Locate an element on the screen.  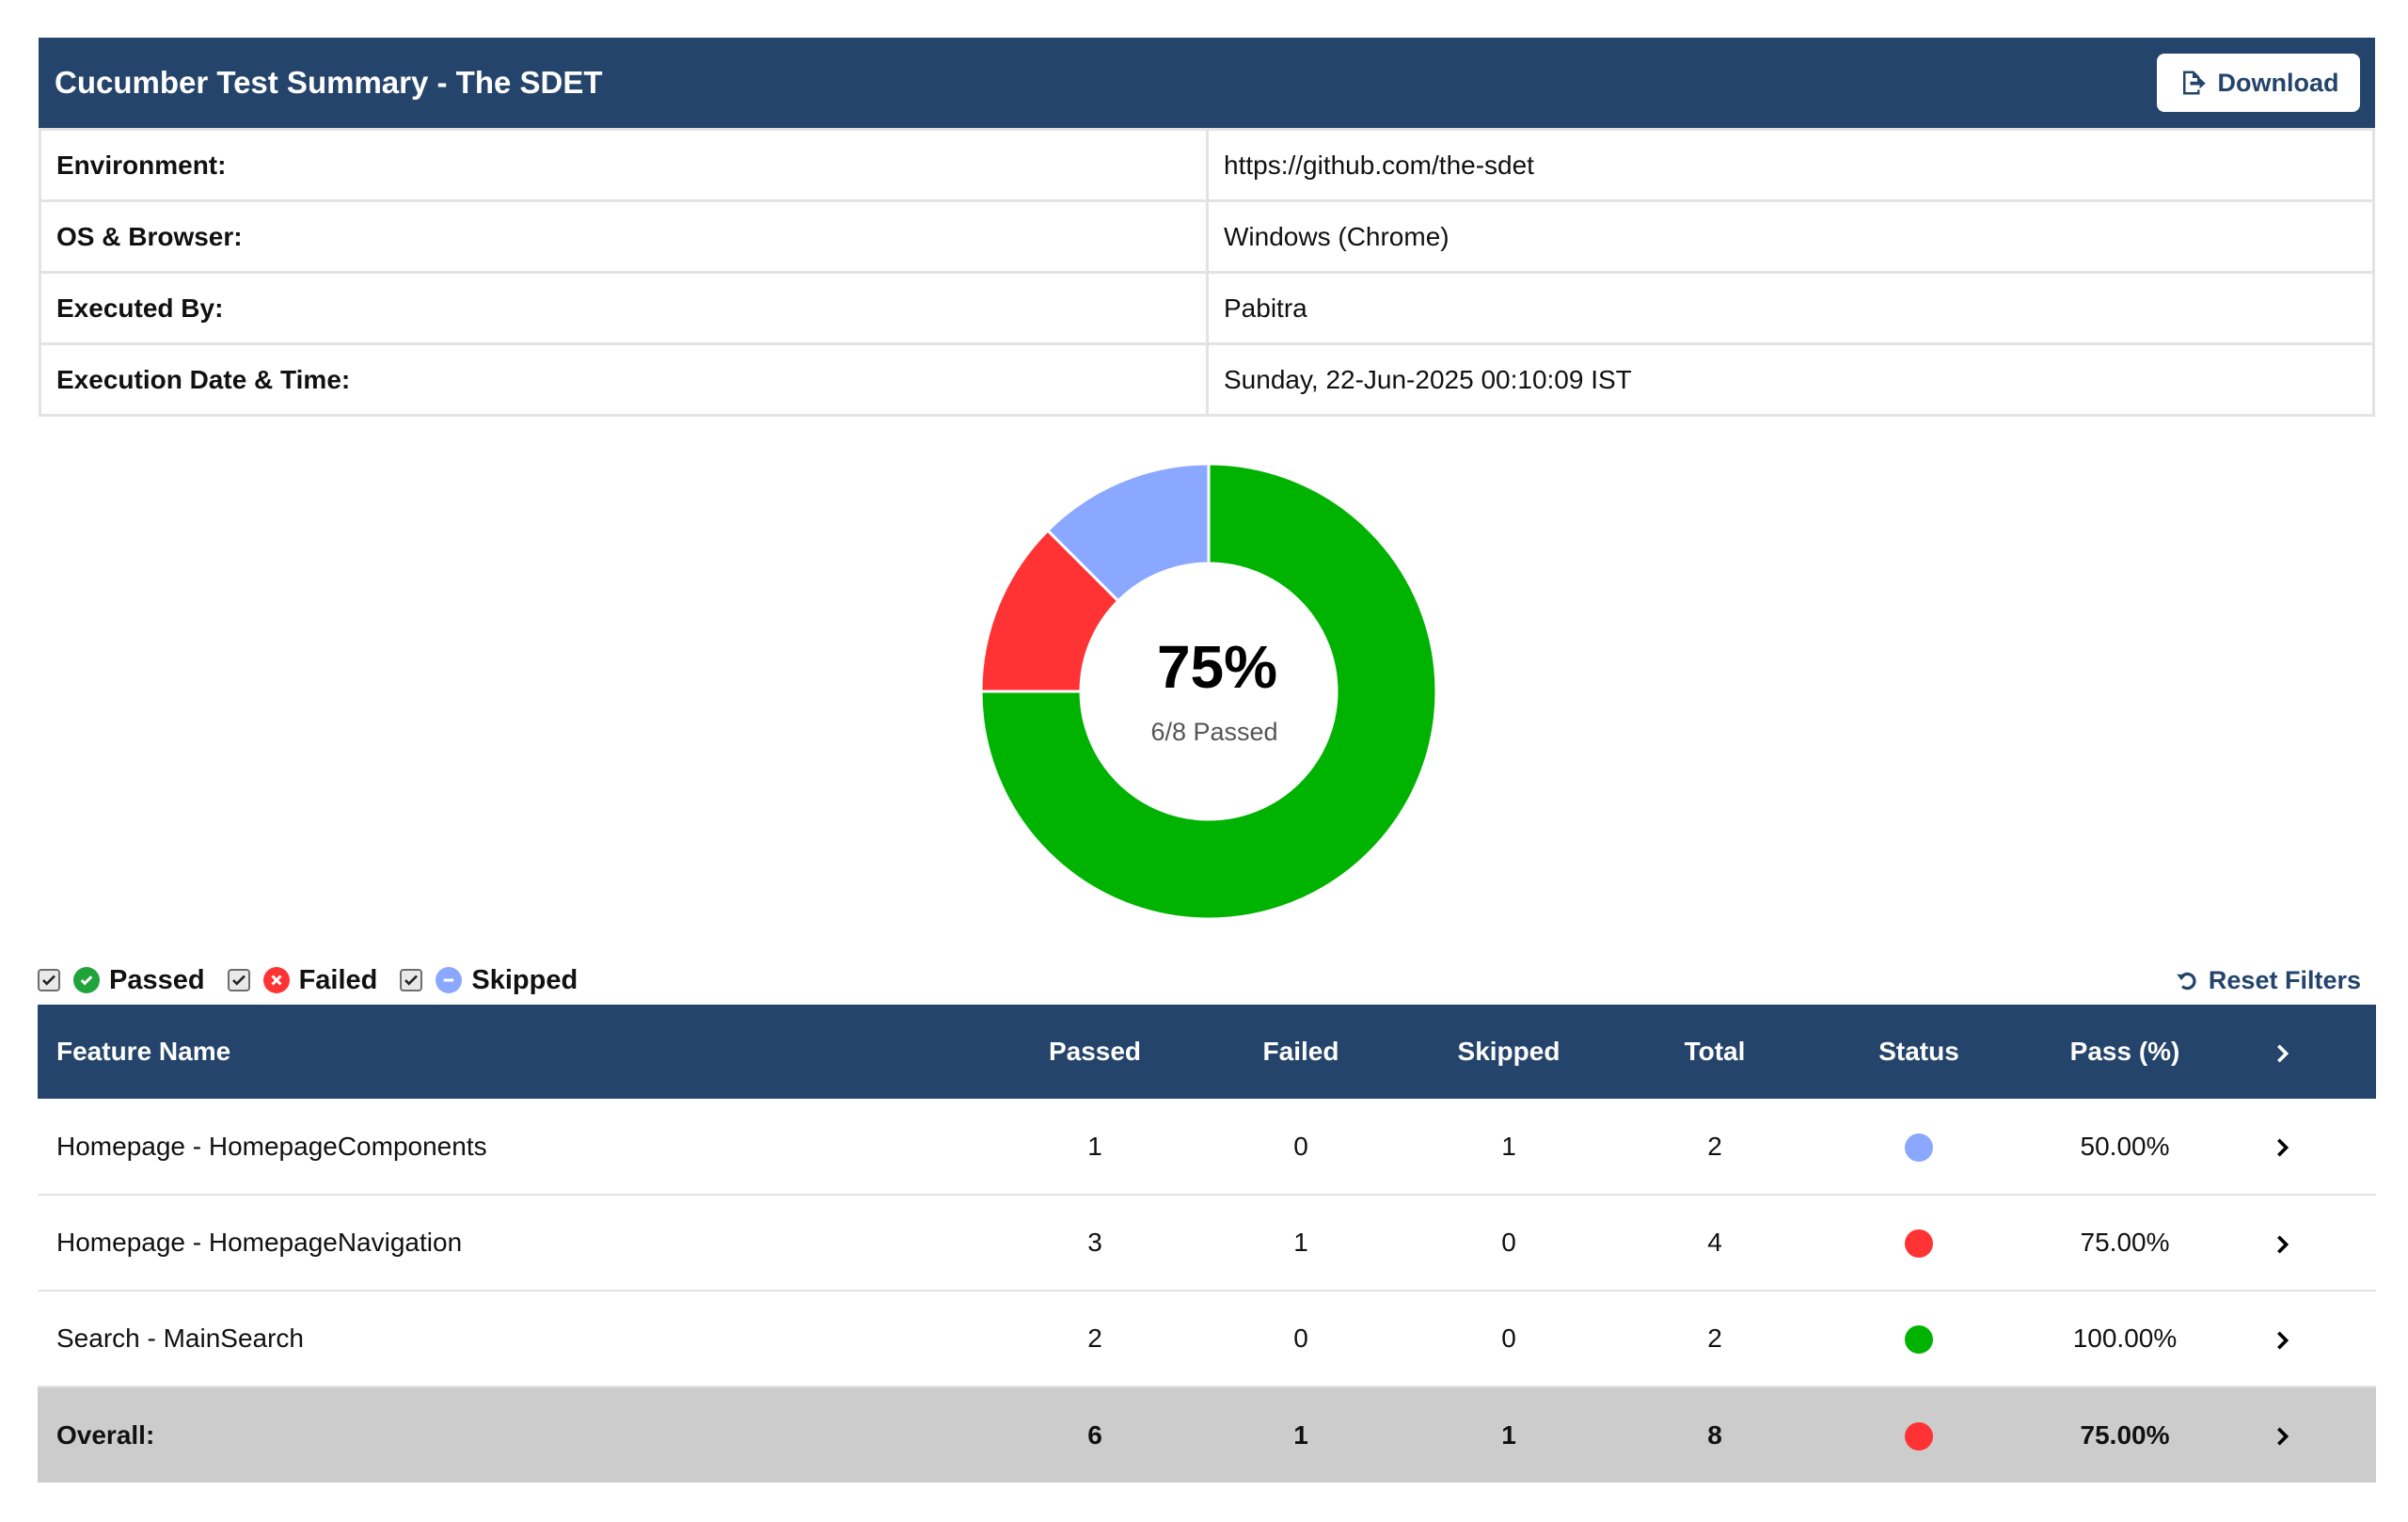
report-title: Cucumber Test Summary - The SDET is located at coordinates (329, 83).